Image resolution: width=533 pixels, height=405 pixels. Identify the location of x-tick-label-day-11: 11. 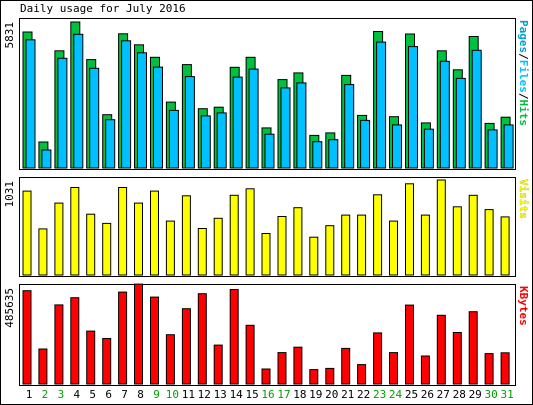
(188, 394).